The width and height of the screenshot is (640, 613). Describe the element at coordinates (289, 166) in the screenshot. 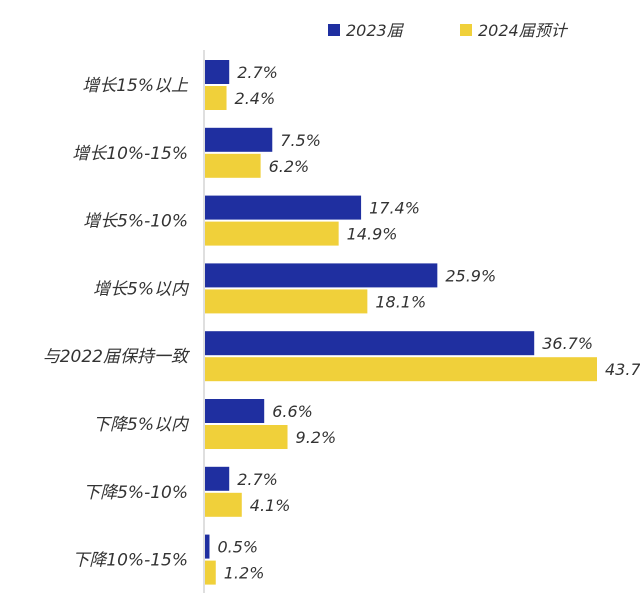

I see `data-label: 6.2%` at that location.